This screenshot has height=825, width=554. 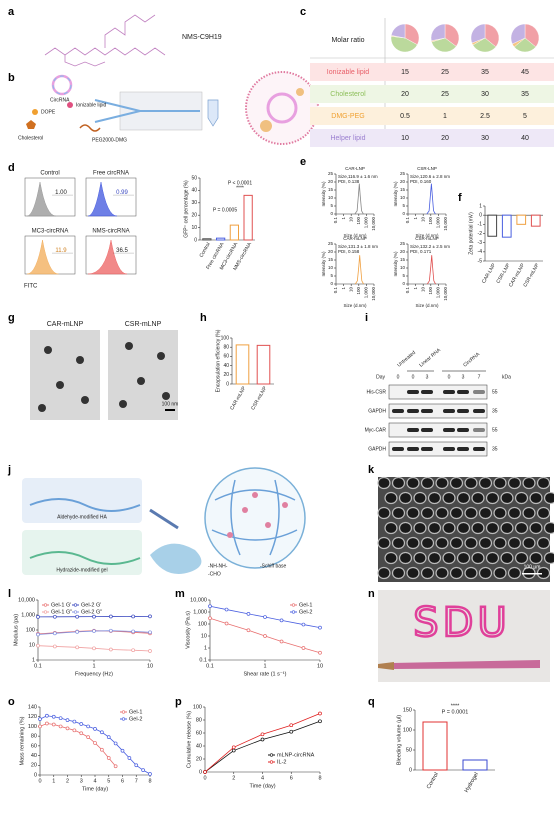 I want to click on annotation: P < 0.0001, so click(x=240, y=183).